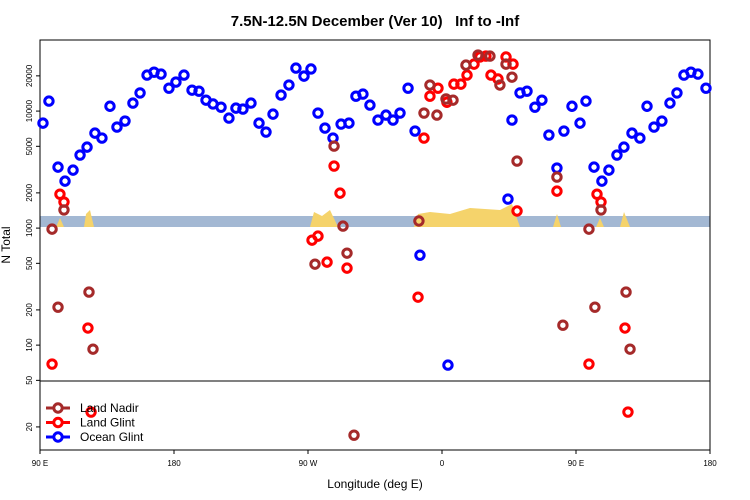 Image resolution: width=750 pixels, height=500 pixels. What do you see at coordinates (112, 437) in the screenshot?
I see `legend-label: Ocean Glint` at bounding box center [112, 437].